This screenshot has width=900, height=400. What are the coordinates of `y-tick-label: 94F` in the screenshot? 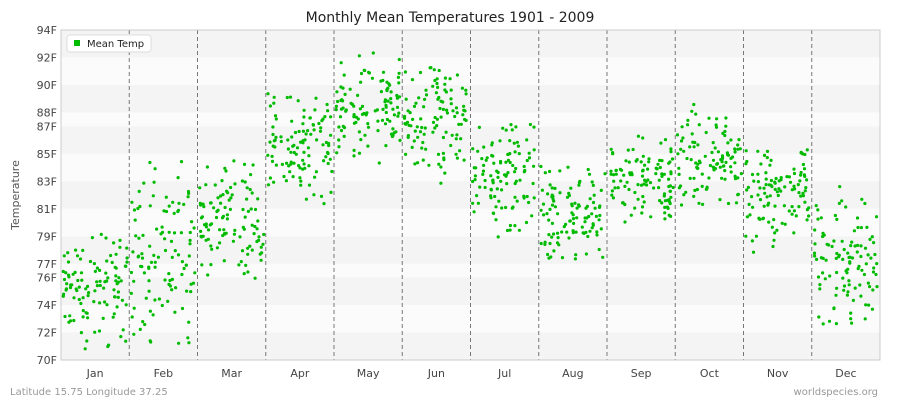 It's located at (47, 30).